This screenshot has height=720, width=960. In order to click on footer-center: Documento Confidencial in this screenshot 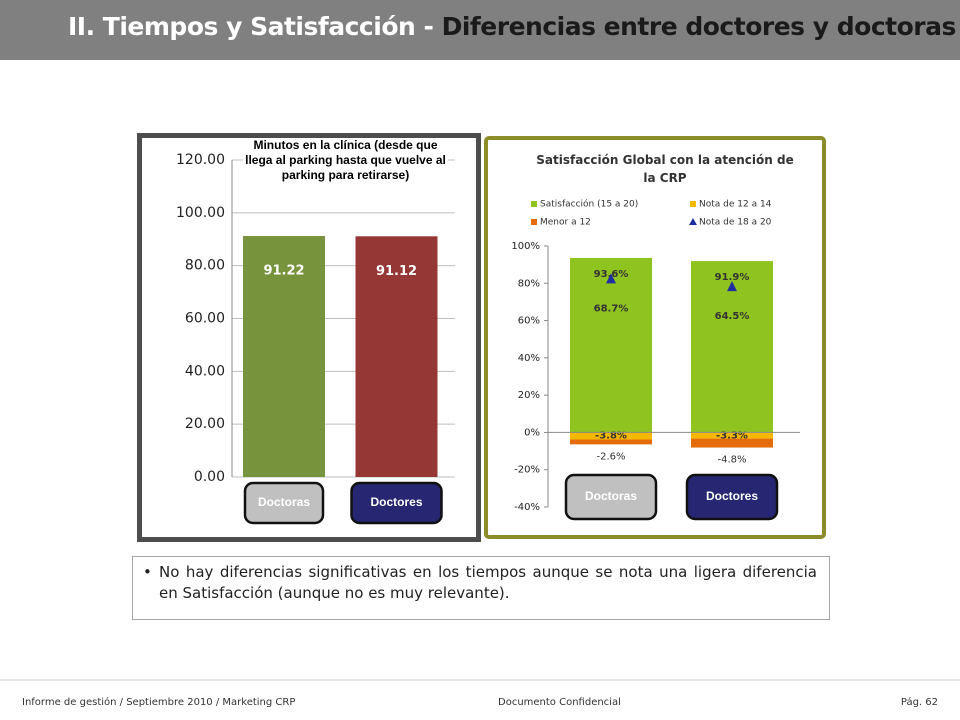, I will do `click(559, 702)`.